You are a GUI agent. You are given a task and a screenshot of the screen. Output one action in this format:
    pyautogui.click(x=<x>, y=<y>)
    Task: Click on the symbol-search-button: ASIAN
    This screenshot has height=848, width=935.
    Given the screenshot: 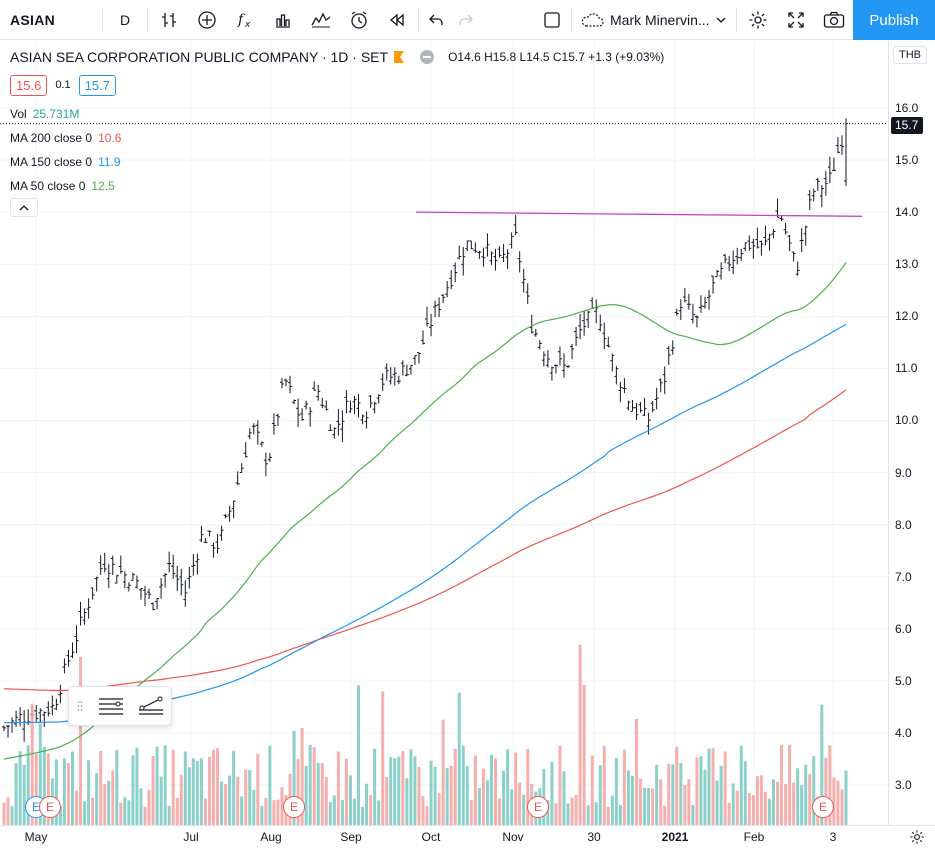 What is the action you would take?
    pyautogui.click(x=33, y=19)
    